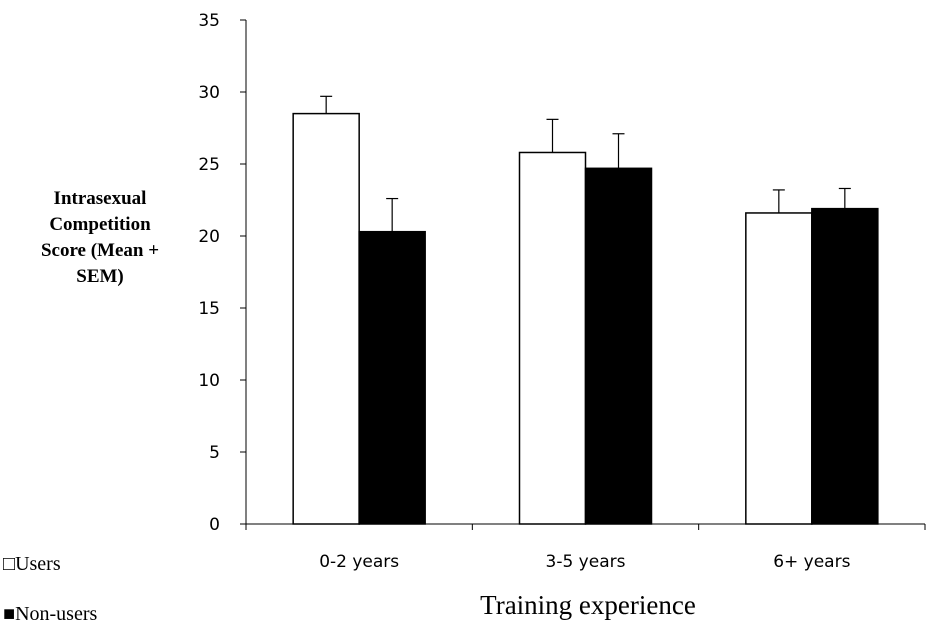 The image size is (928, 628). What do you see at coordinates (209, 165) in the screenshot?
I see `y-tick-label: 25` at bounding box center [209, 165].